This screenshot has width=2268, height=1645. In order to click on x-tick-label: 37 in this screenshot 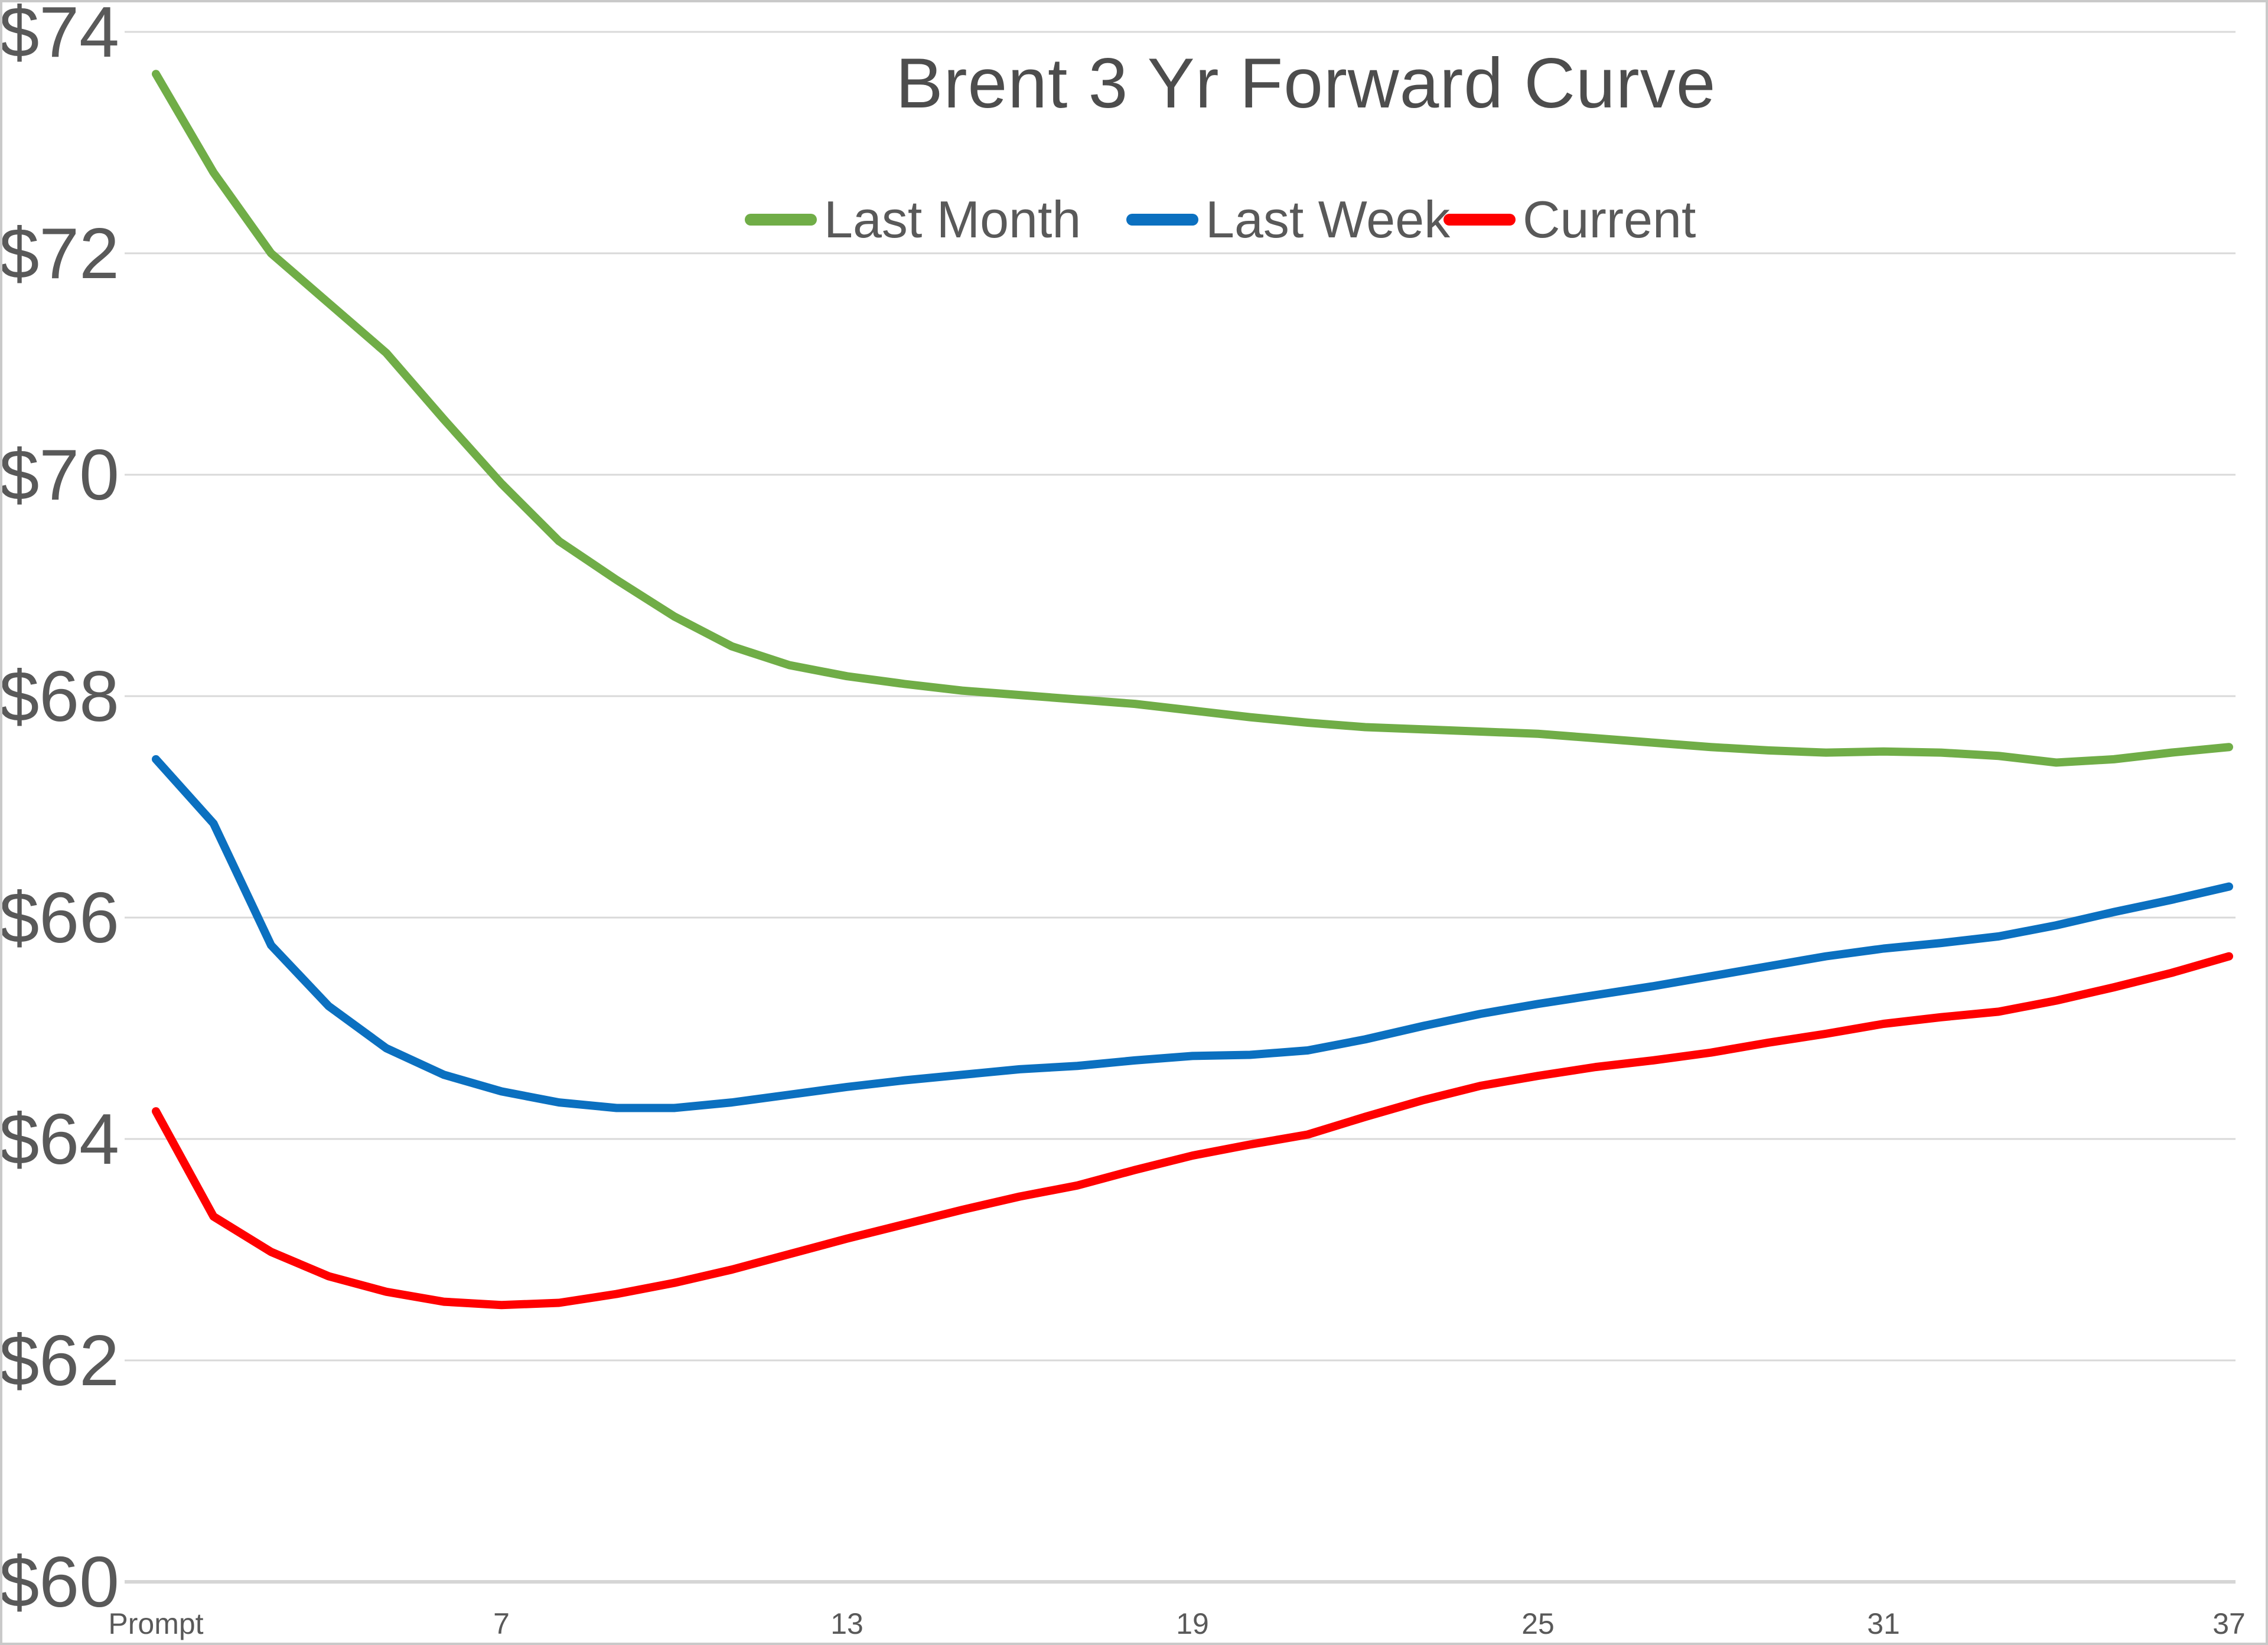, I will do `click(2229, 1623)`.